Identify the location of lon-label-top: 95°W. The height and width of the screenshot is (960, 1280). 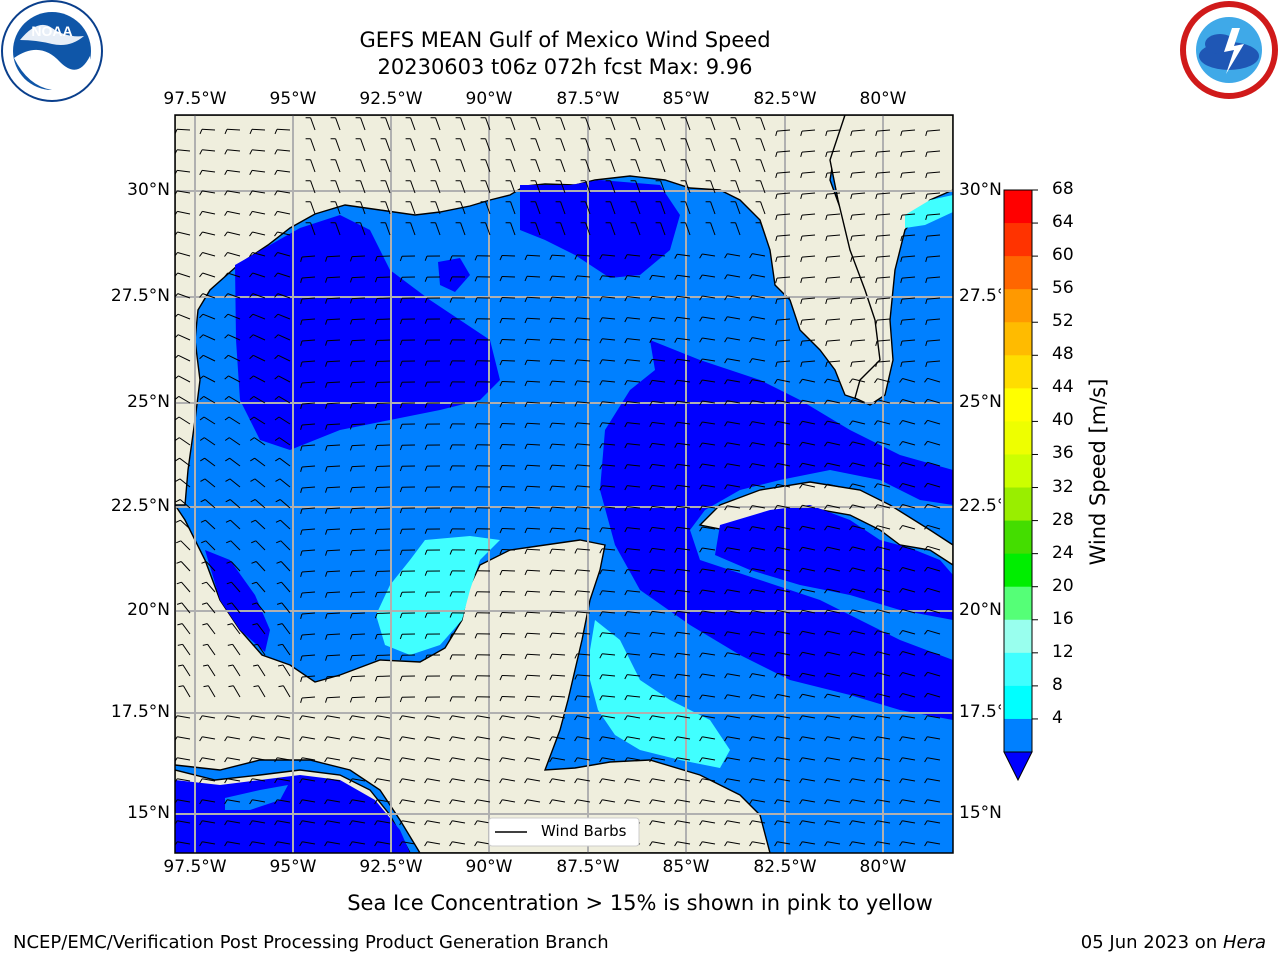
(293, 99).